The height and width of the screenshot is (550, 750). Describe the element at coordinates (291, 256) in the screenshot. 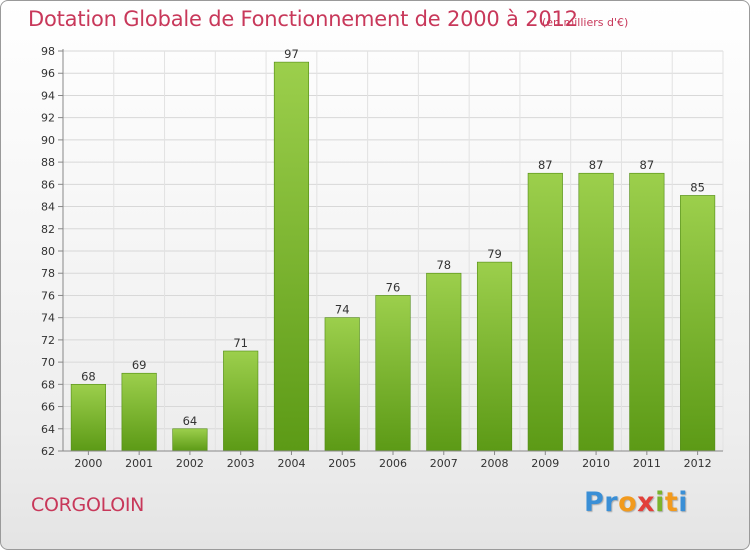

I see `bar-2004` at that location.